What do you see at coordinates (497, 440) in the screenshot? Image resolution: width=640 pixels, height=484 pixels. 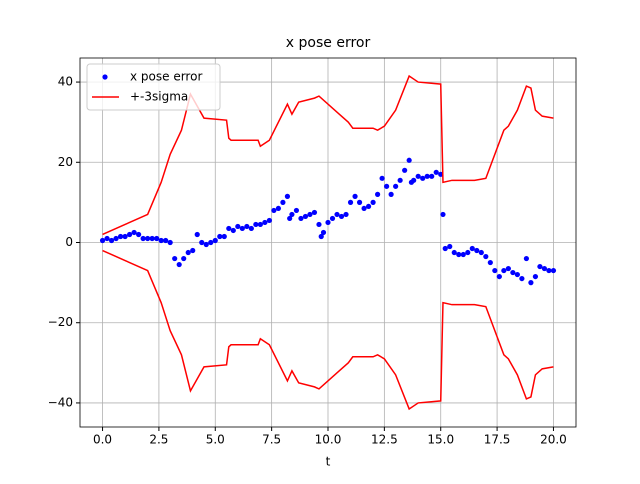 I see `x-tick-label: 17.5` at bounding box center [497, 440].